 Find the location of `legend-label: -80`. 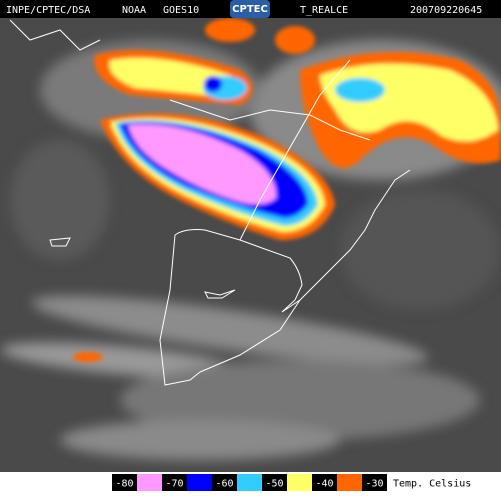

legend-label: -80 is located at coordinates (124, 484).